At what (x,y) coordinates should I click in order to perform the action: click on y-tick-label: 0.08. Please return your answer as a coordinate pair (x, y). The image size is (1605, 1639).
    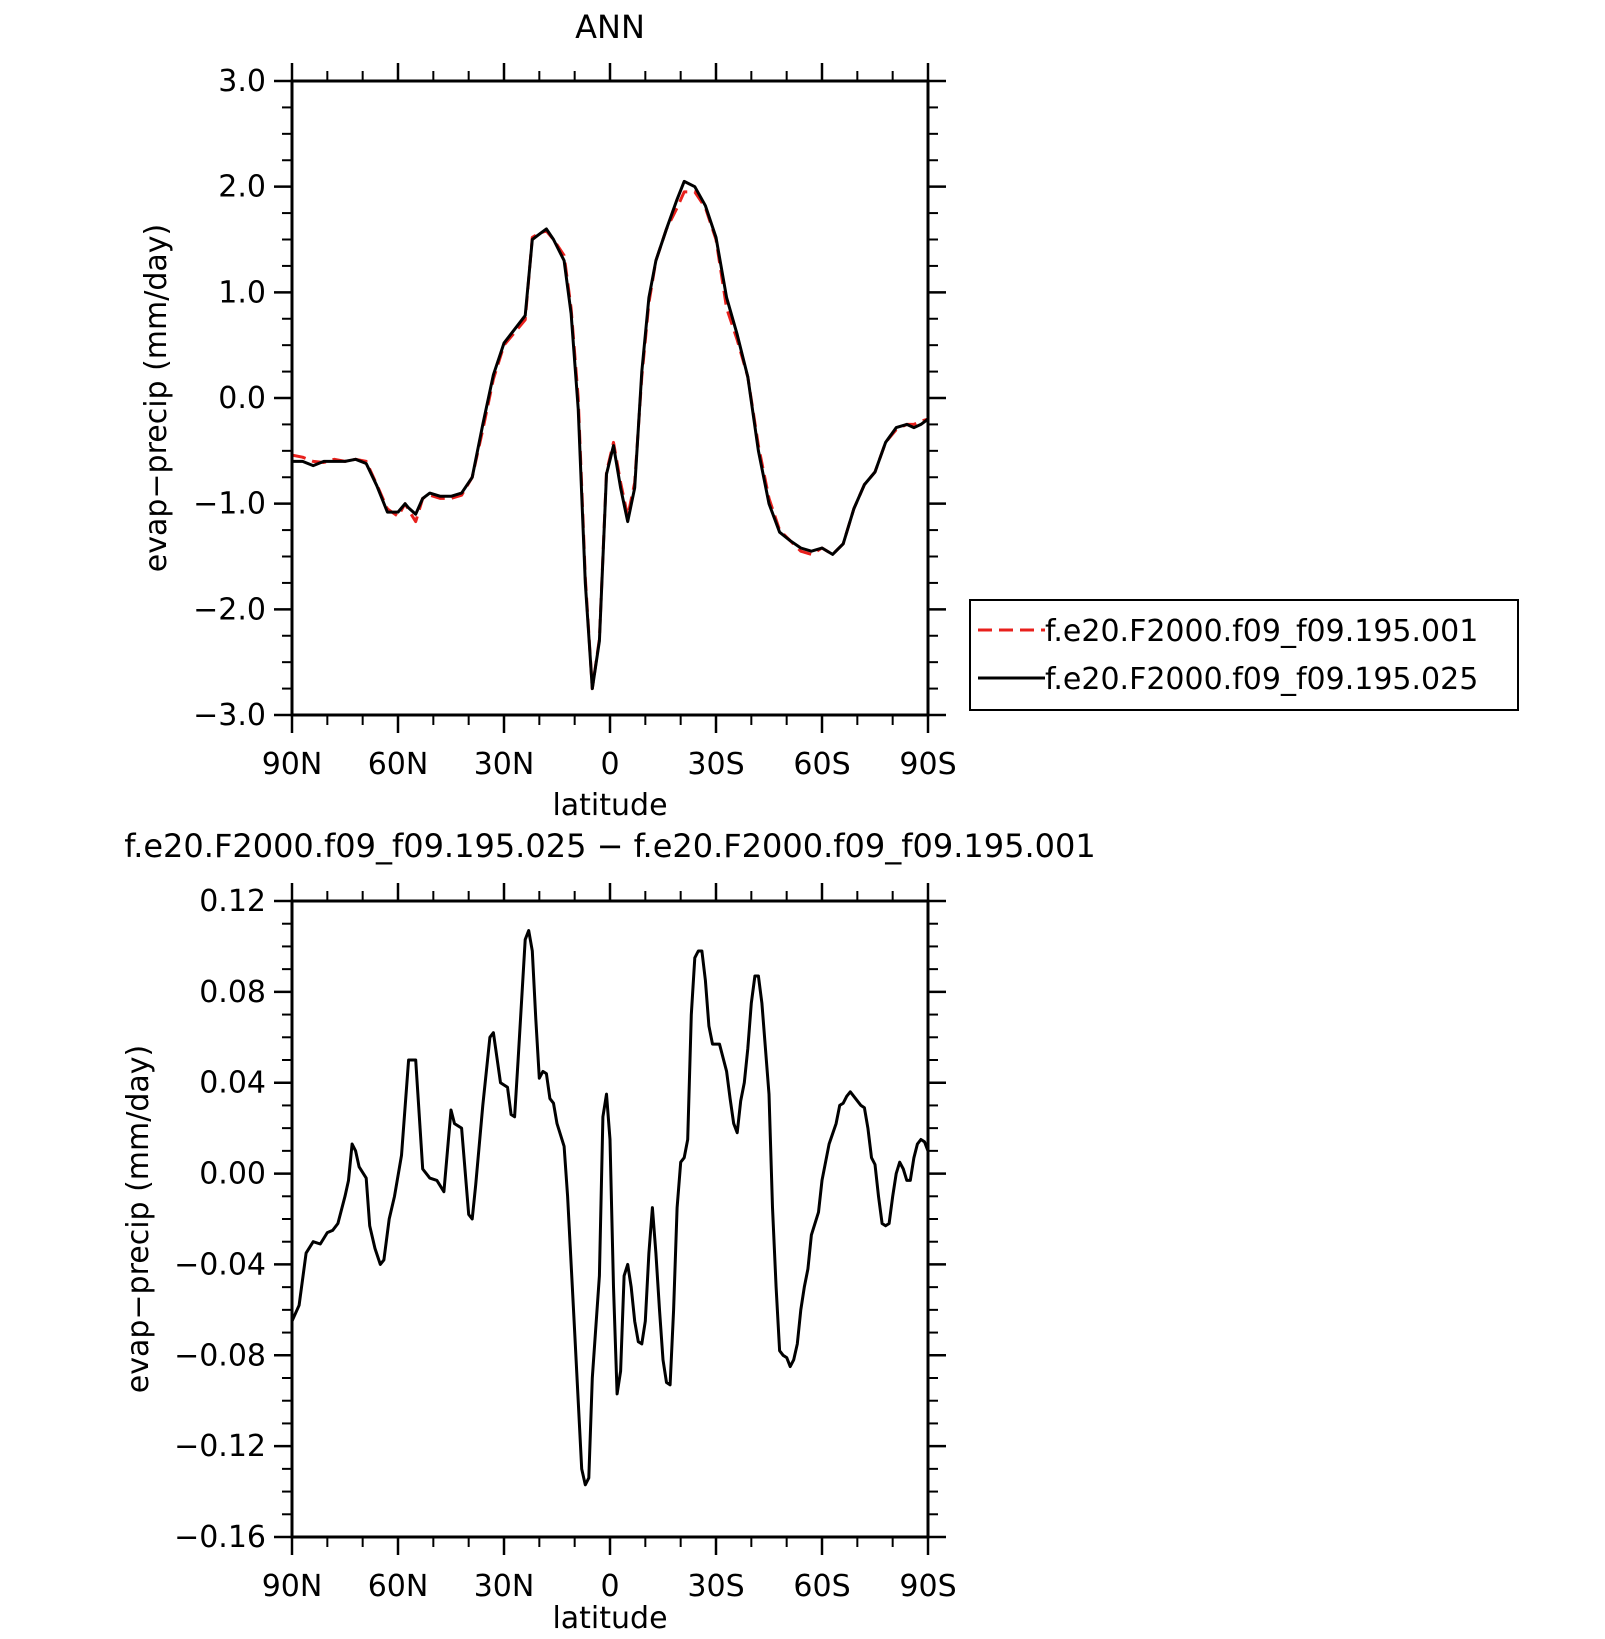
    Looking at the image, I should click on (232, 992).